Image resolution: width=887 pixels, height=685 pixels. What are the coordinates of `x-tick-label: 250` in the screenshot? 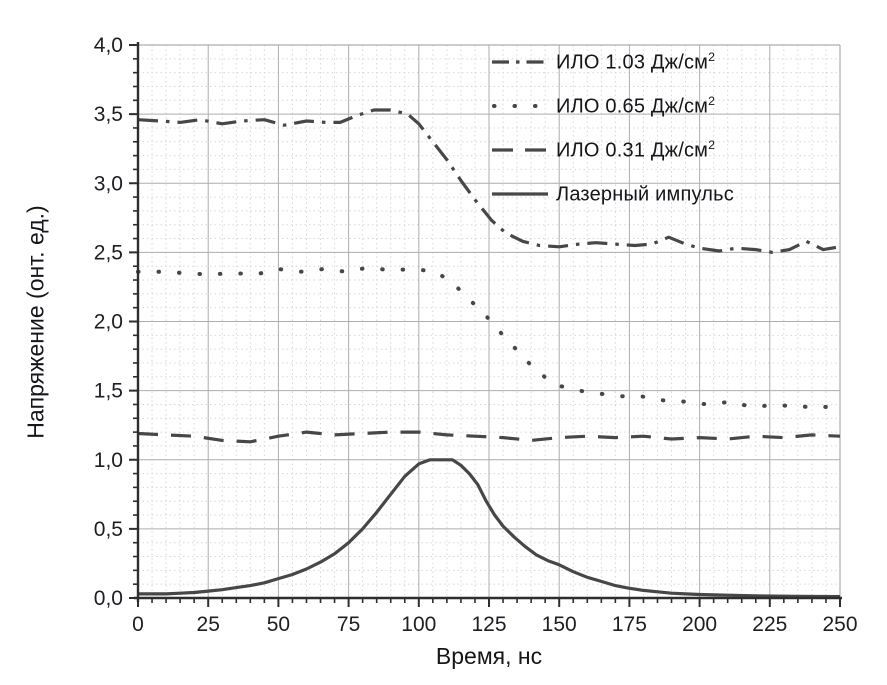 It's located at (839, 624).